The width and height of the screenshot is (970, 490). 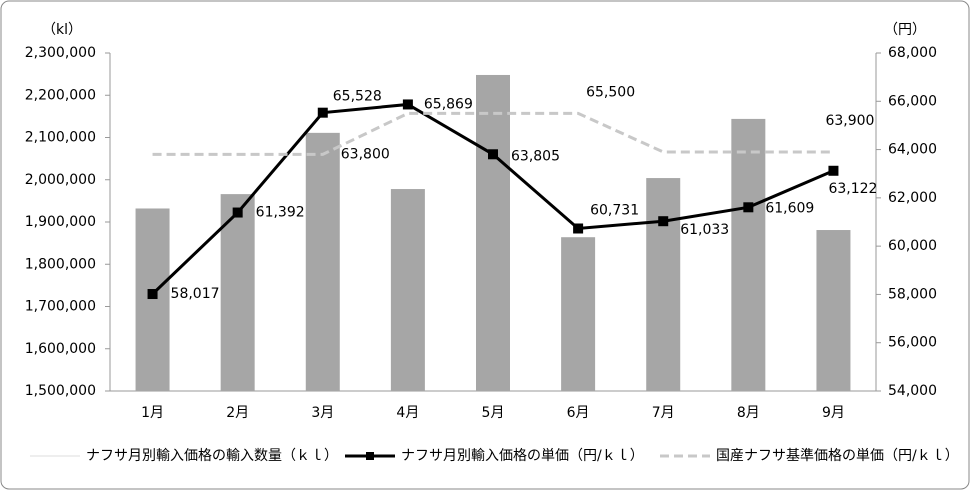 I want to click on x-tick-label: 3月, so click(x=322, y=413).